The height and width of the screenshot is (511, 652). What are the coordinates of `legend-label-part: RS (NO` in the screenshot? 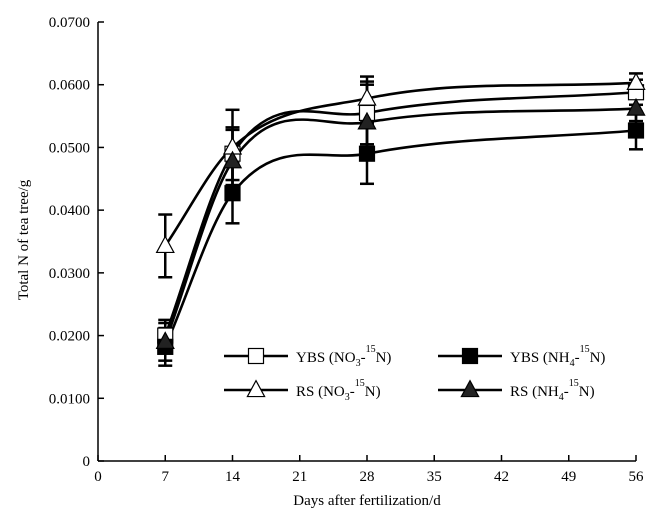 It's located at (320, 392).